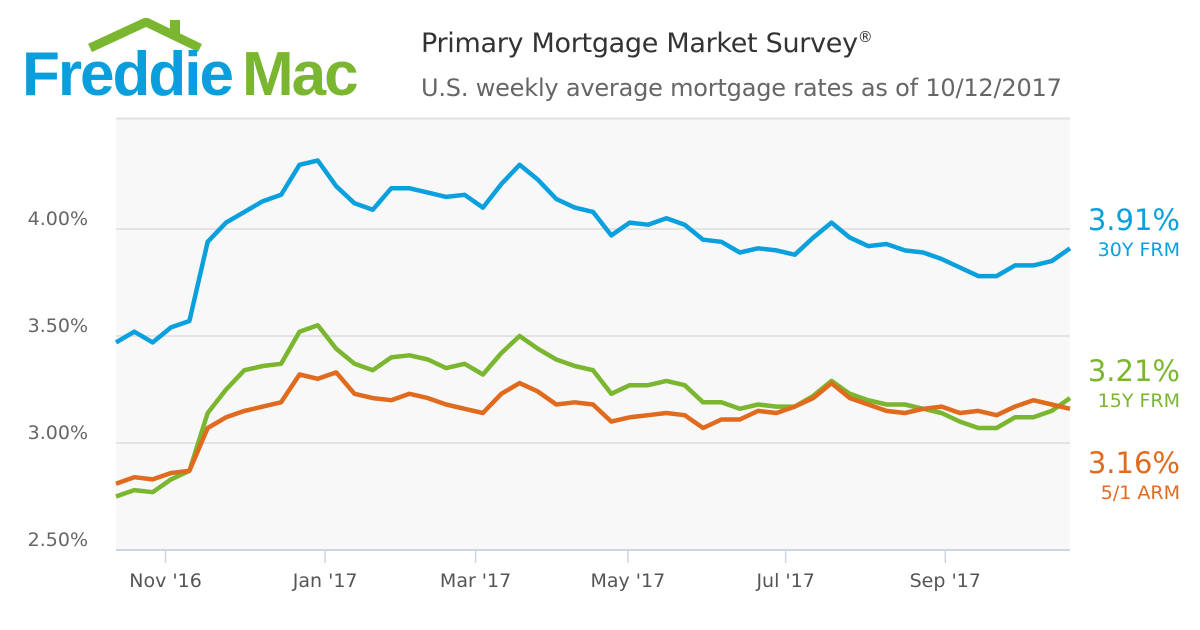  What do you see at coordinates (1139, 401) in the screenshot?
I see `legend-series-name: 15Y FRM` at bounding box center [1139, 401].